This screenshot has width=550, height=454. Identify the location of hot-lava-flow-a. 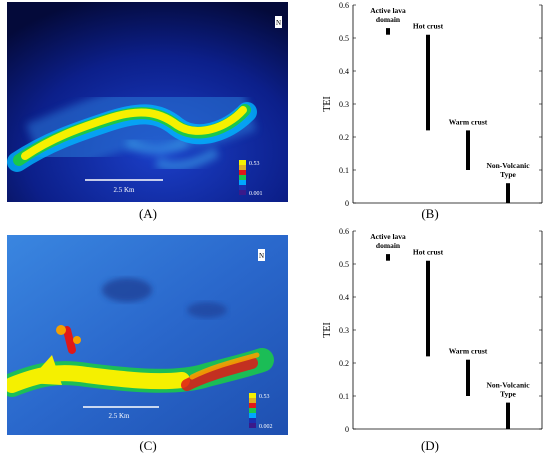
(134, 133).